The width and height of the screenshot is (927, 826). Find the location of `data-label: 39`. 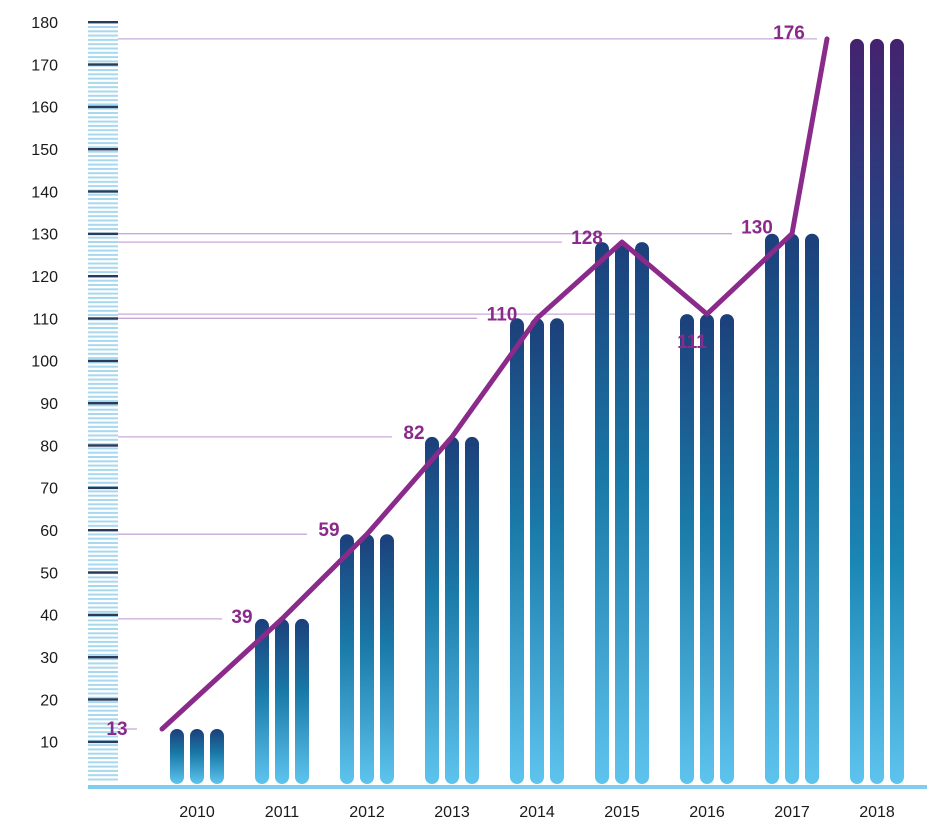

data-label: 39 is located at coordinates (241, 617).